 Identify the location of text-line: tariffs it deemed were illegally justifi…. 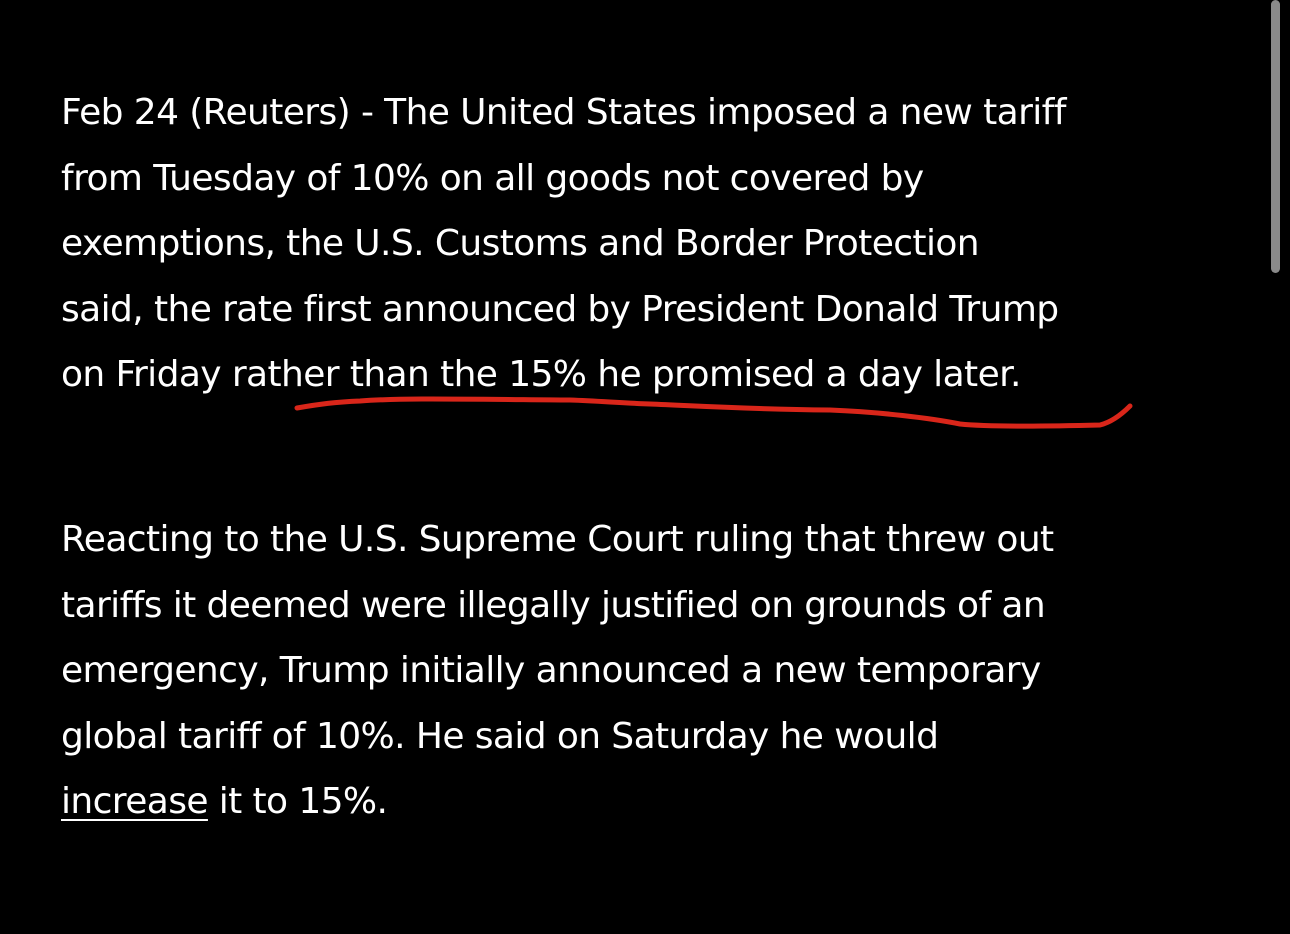
(553, 605).